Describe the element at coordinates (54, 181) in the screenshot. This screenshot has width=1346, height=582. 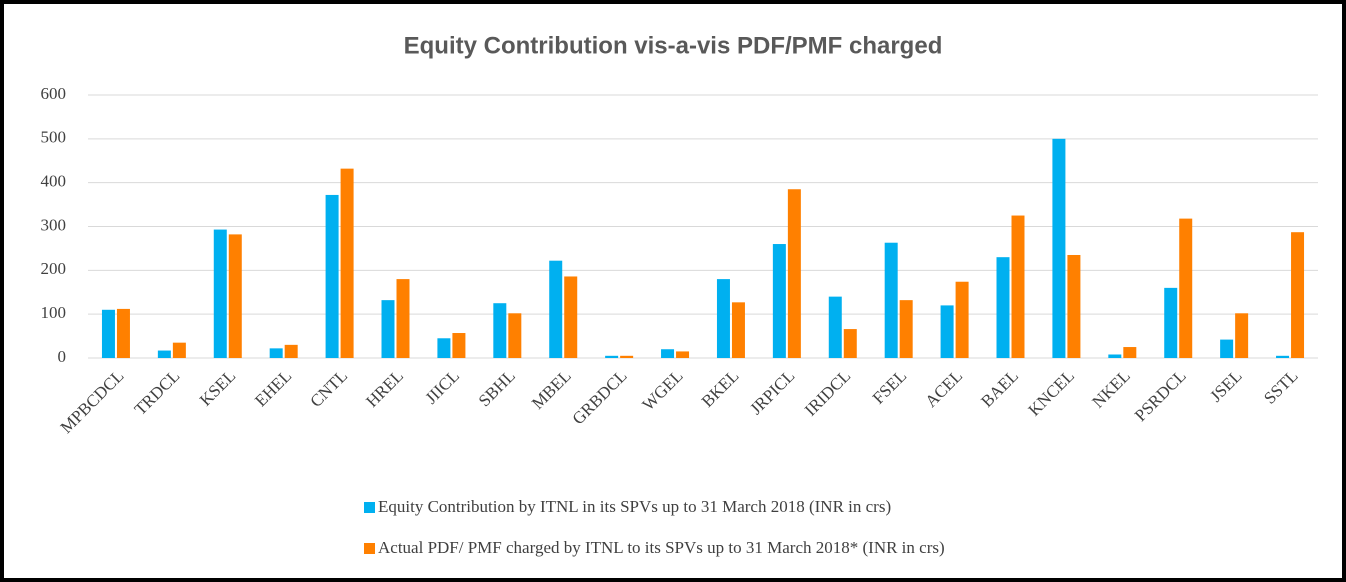
I see `y-tick-label: 400` at that location.